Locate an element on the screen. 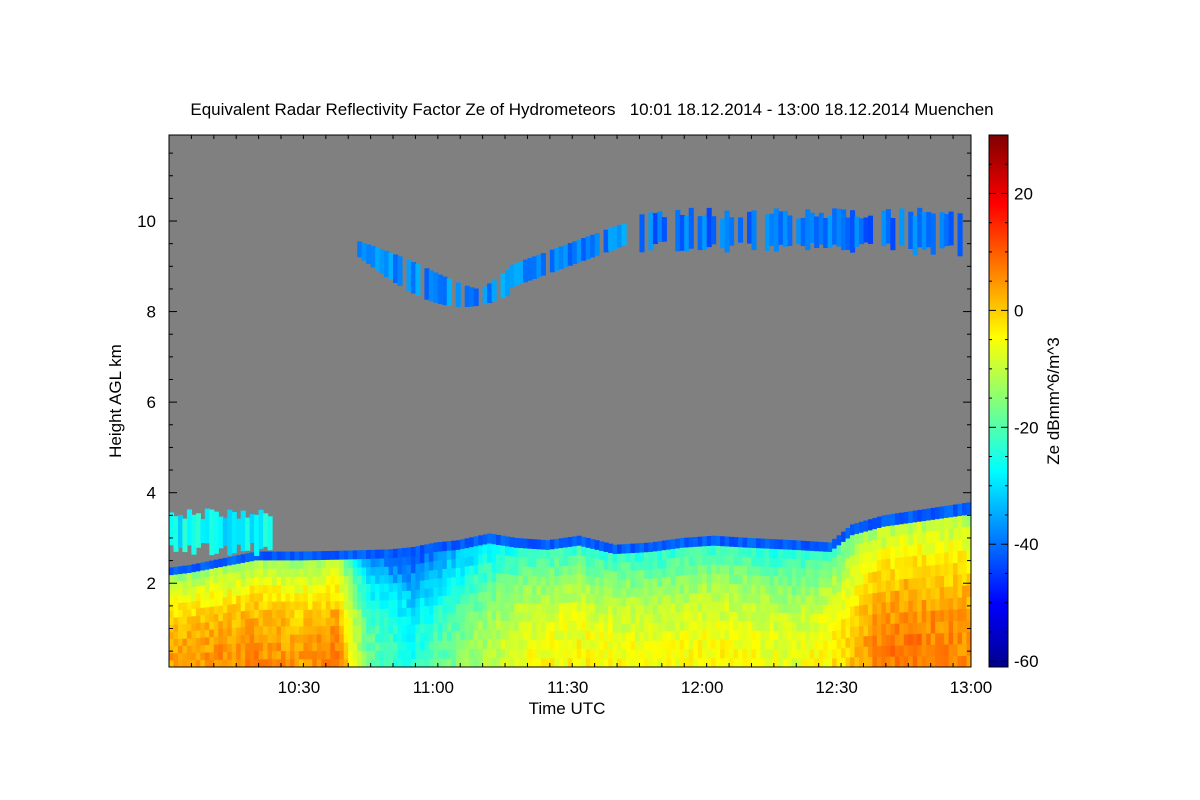 The image size is (1200, 800). cirrus-layer is located at coordinates (660, 257).